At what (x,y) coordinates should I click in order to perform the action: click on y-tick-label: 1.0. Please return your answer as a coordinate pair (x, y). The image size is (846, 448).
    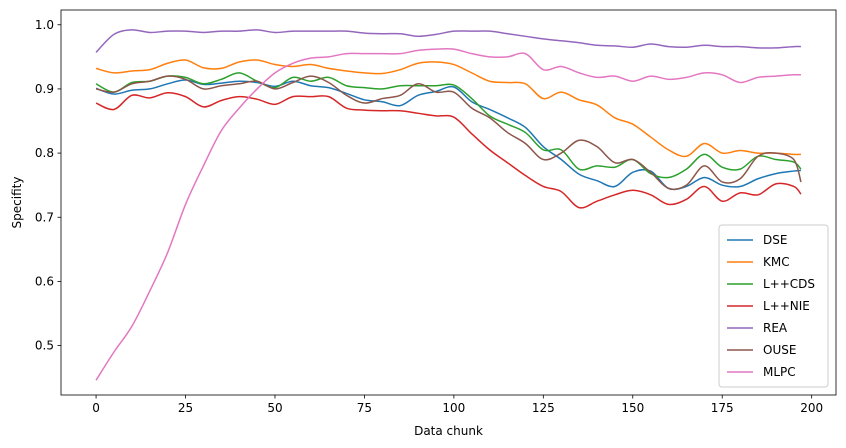
    Looking at the image, I should click on (44, 25).